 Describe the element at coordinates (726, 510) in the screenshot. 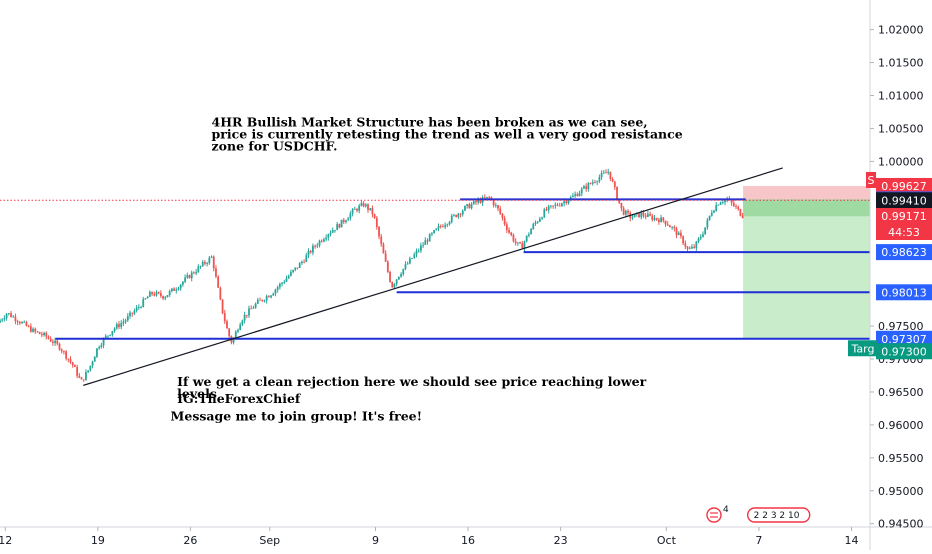

I see `event-count: 4` at that location.